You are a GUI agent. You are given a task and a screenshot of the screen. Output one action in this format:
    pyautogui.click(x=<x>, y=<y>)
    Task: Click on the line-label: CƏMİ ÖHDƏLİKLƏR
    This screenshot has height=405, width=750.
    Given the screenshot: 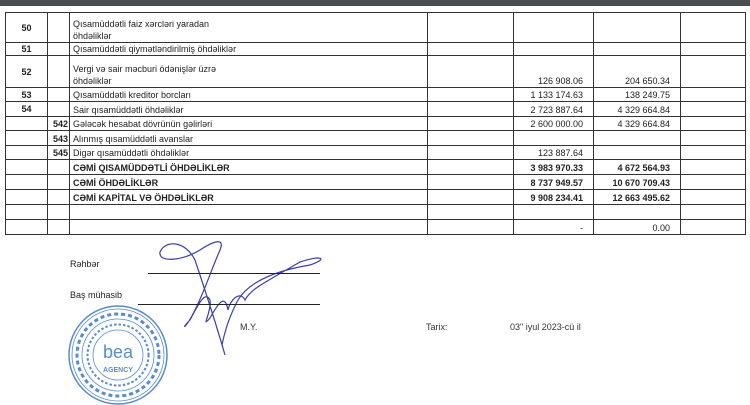 What is the action you would take?
    pyautogui.click(x=248, y=182)
    